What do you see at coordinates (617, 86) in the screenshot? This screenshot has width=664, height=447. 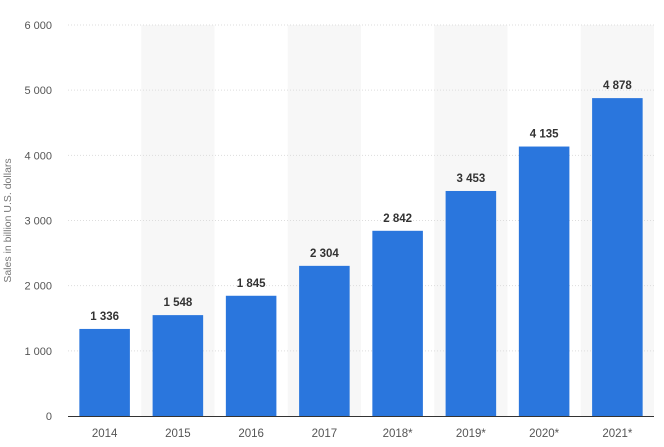 I see `value-label: 4 878` at bounding box center [617, 86].